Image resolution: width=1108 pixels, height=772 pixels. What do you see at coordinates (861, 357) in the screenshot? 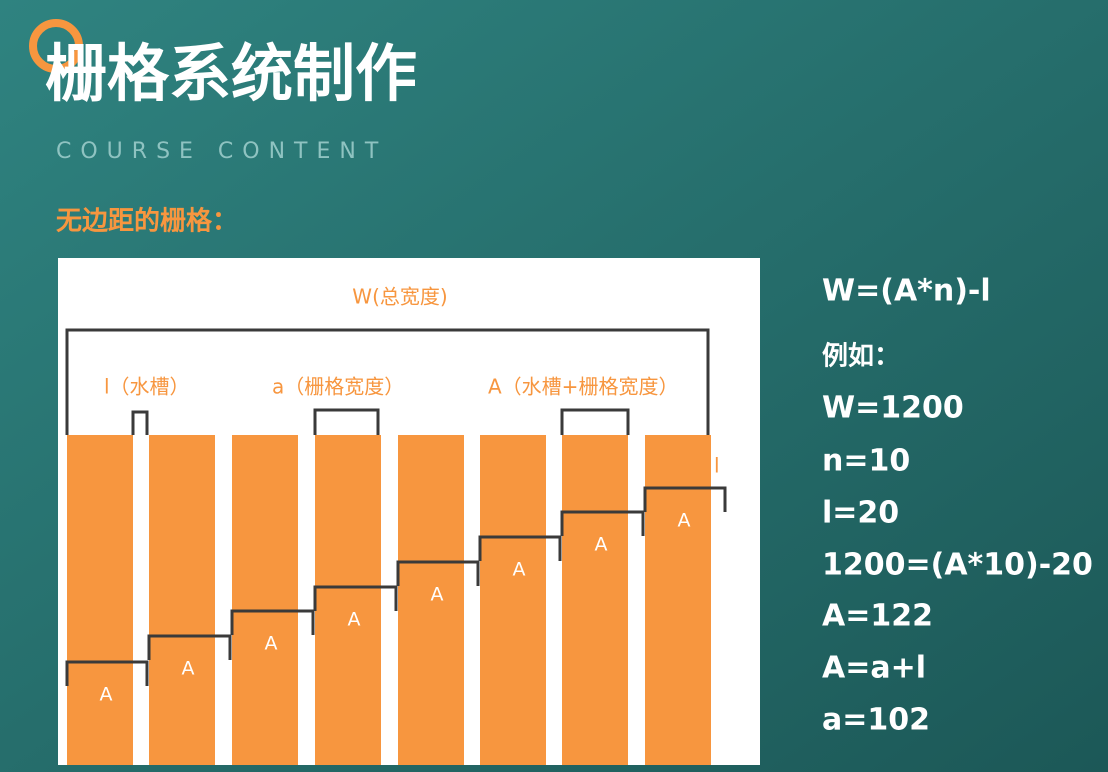
I see `formula: 例如：` at bounding box center [861, 357].